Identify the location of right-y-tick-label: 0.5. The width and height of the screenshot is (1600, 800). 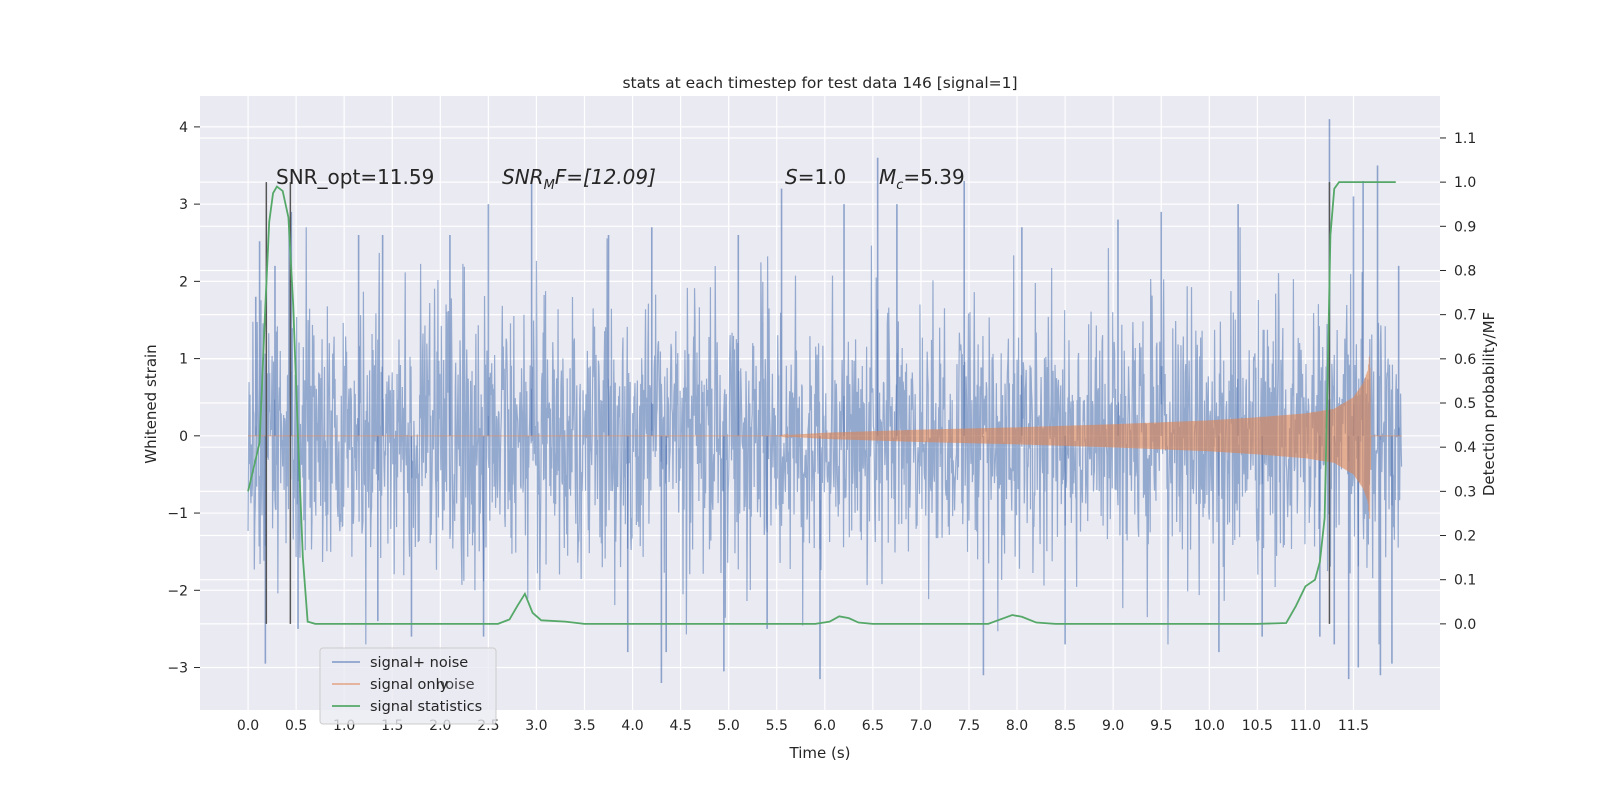
(1465, 404).